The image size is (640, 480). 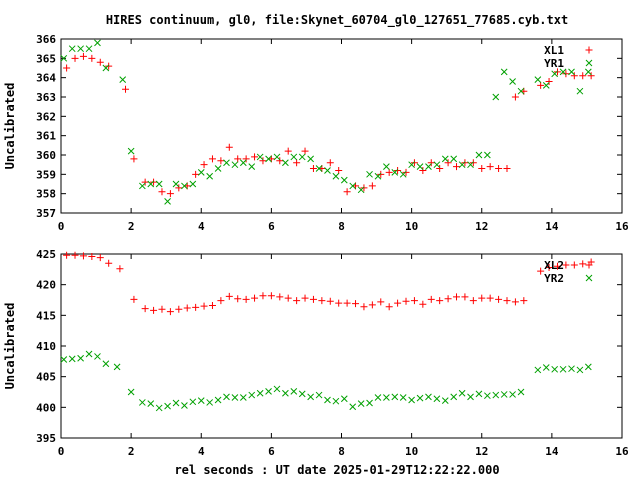 What do you see at coordinates (46, 377) in the screenshot?
I see `y-tick-label: 405` at bounding box center [46, 377].